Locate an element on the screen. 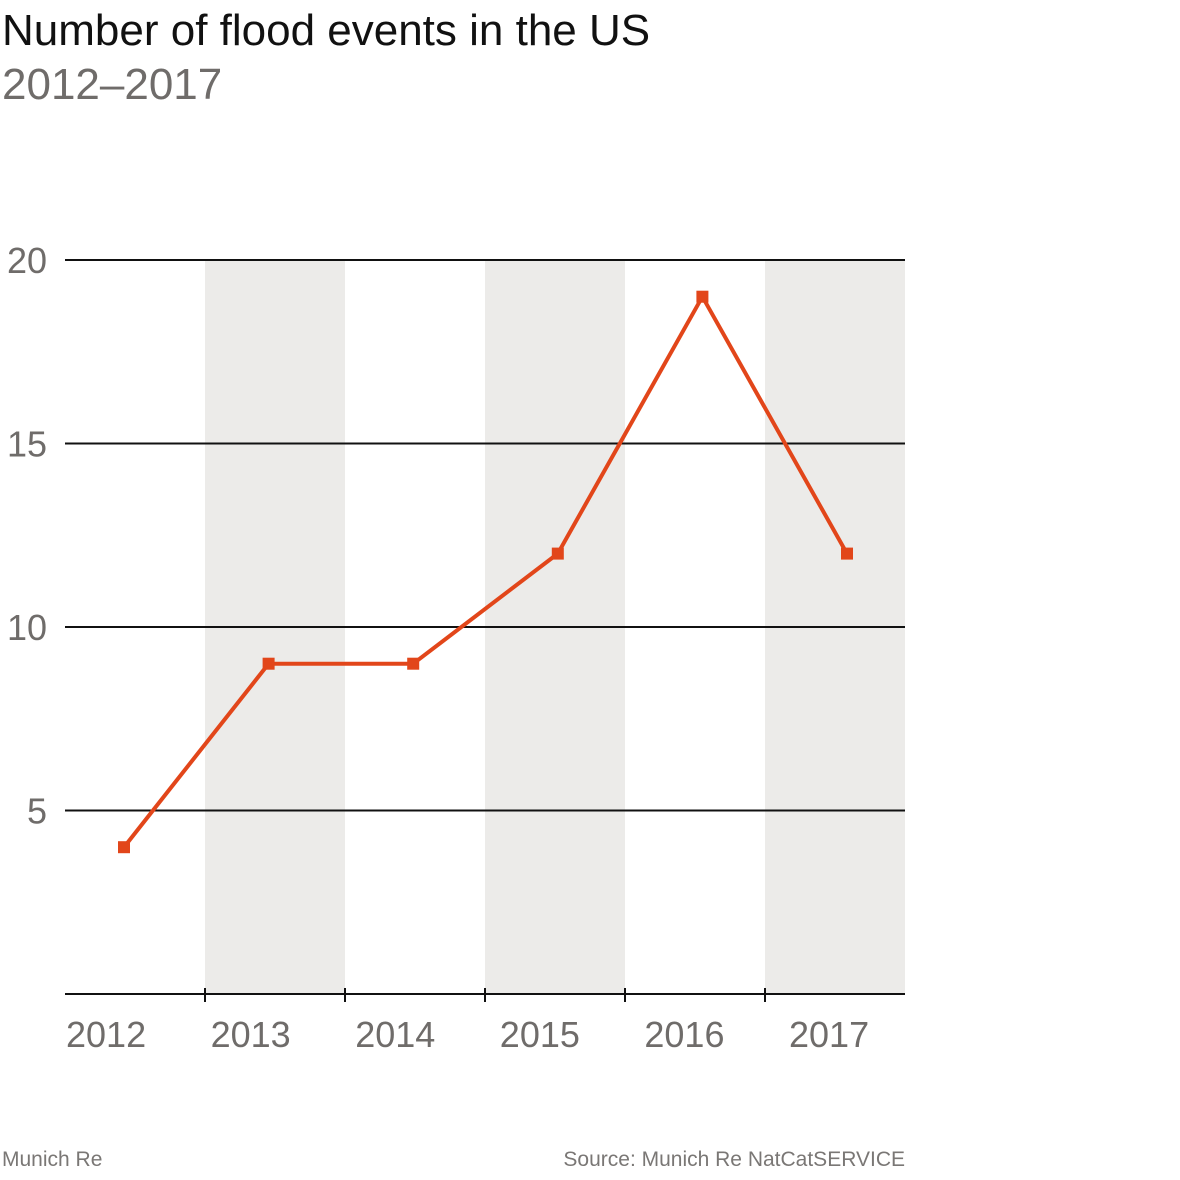 This screenshot has width=1180, height=1180. y-tick-label: 10 is located at coordinates (27, 627).